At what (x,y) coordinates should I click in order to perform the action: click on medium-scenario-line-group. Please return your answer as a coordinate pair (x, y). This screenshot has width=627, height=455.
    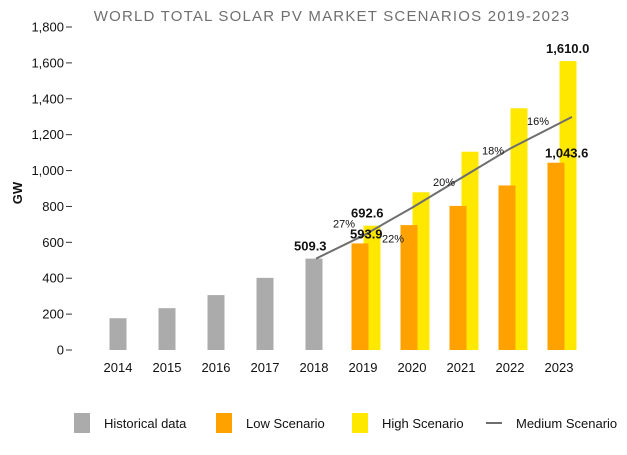
    Looking at the image, I should click on (444, 188).